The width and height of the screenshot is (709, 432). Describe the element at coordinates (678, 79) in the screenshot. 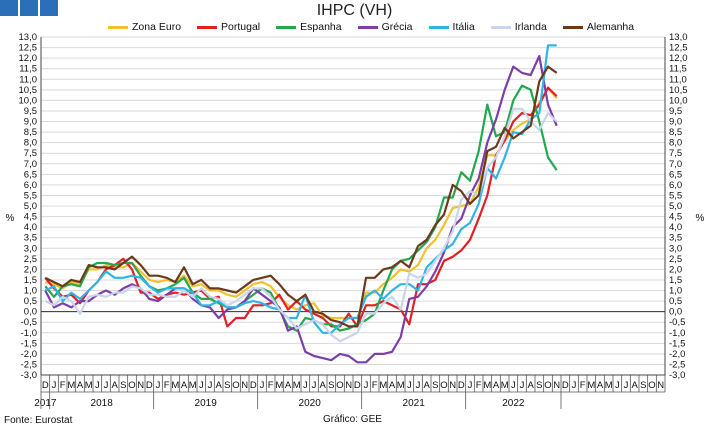

I see `y-tick-label-right: 11,0` at that location.